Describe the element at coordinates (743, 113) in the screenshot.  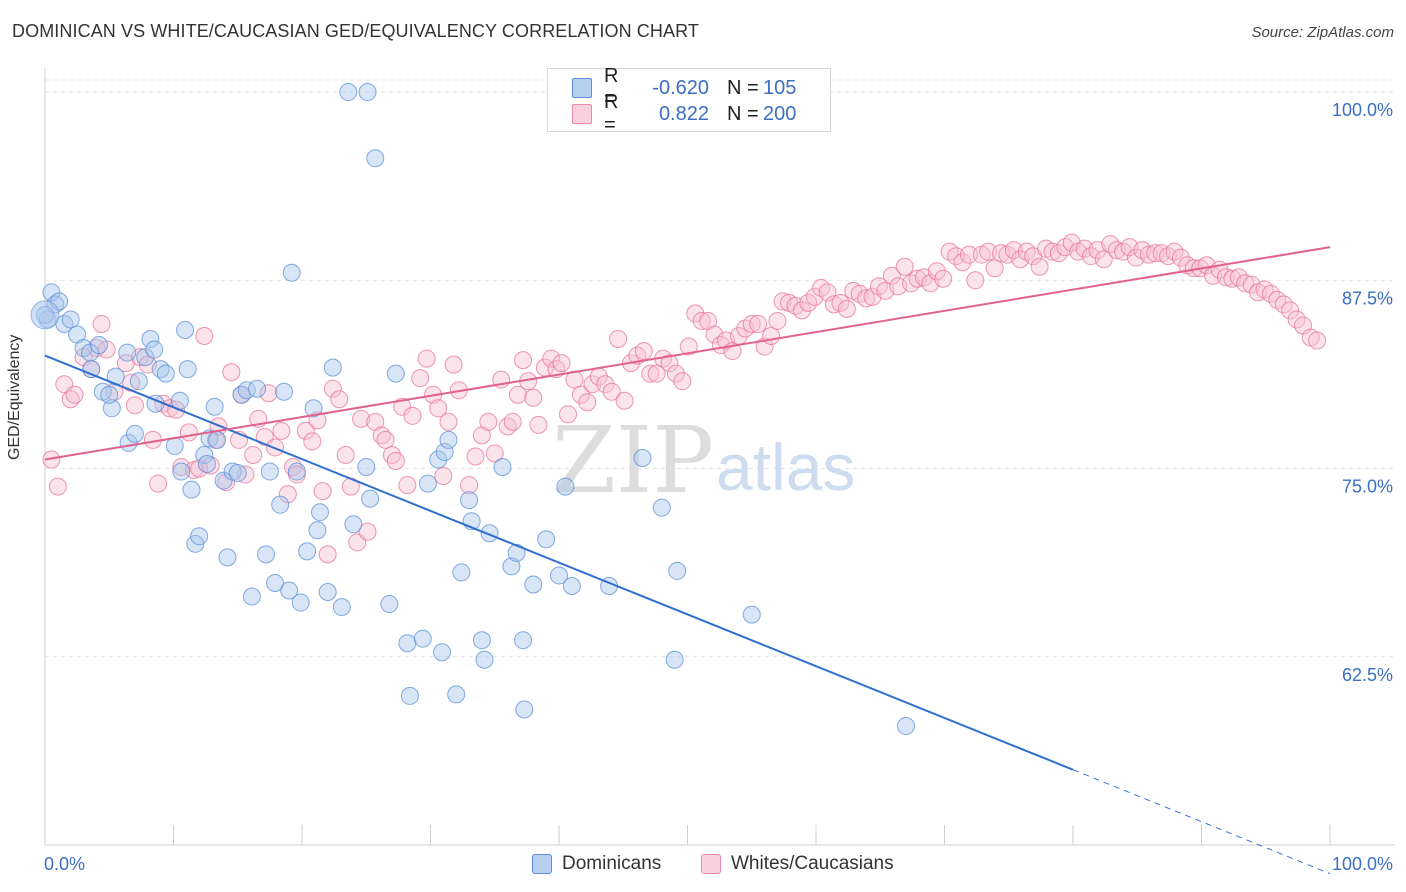
I see `legend-n-label: N =` at that location.